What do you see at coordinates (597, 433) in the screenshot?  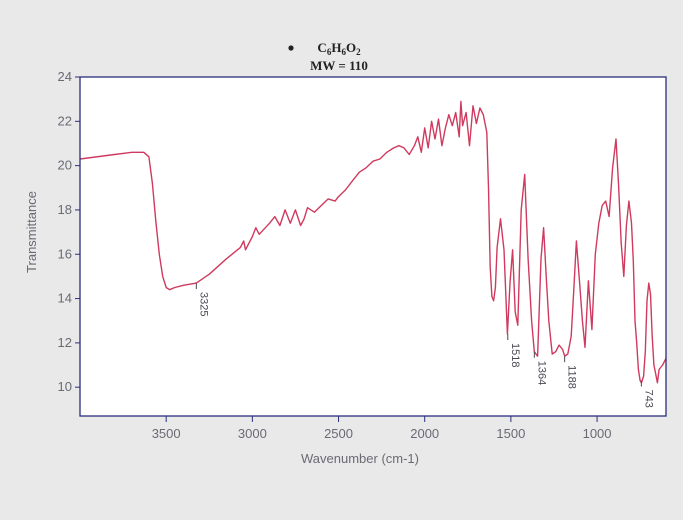 I see `x-tick-label: 1000` at bounding box center [597, 433].